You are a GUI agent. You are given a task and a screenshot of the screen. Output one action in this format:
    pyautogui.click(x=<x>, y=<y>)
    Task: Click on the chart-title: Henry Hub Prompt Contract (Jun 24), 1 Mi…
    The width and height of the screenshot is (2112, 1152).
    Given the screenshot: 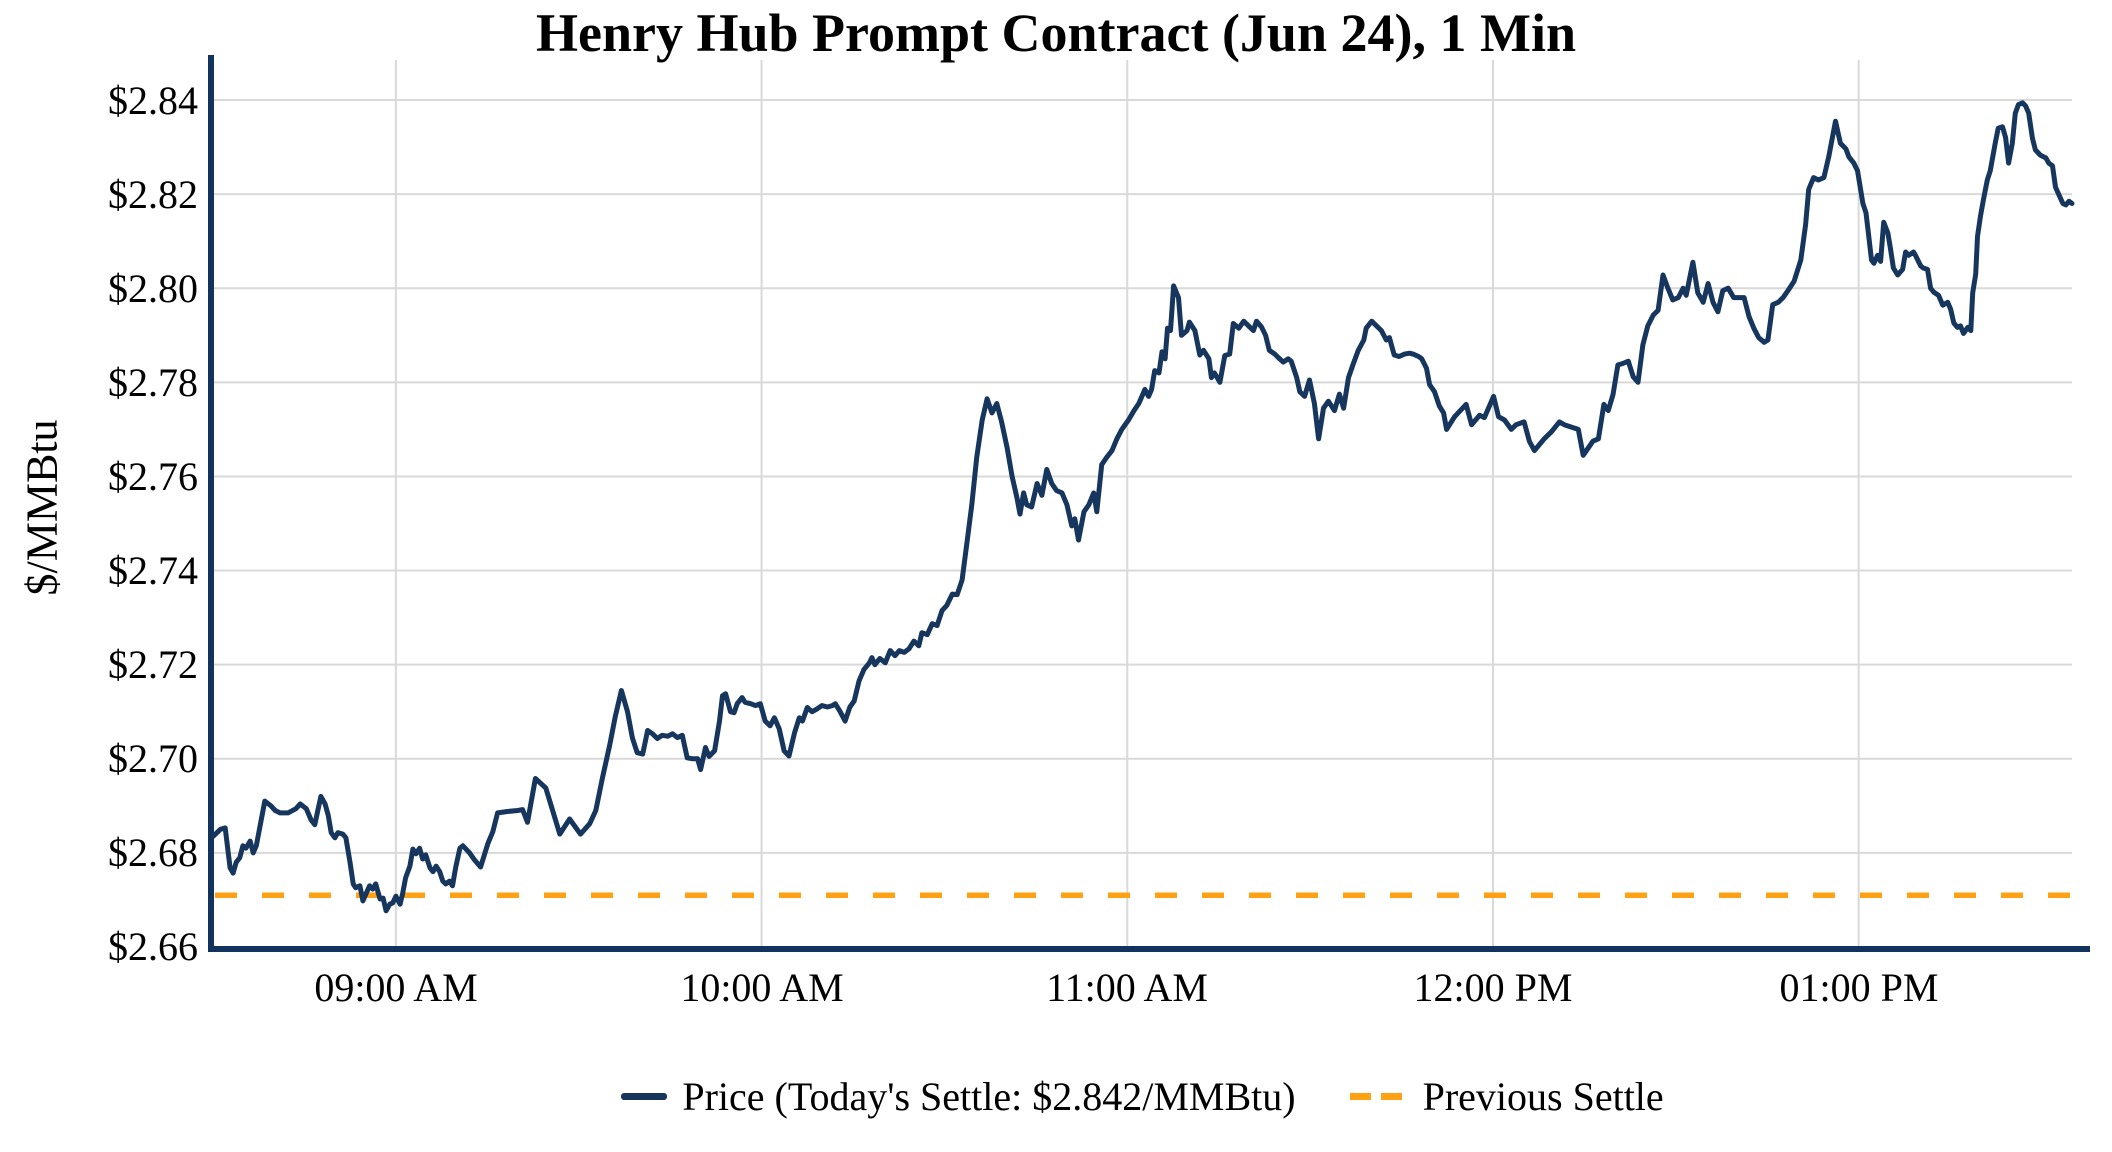 What is the action you would take?
    pyautogui.click(x=1056, y=33)
    